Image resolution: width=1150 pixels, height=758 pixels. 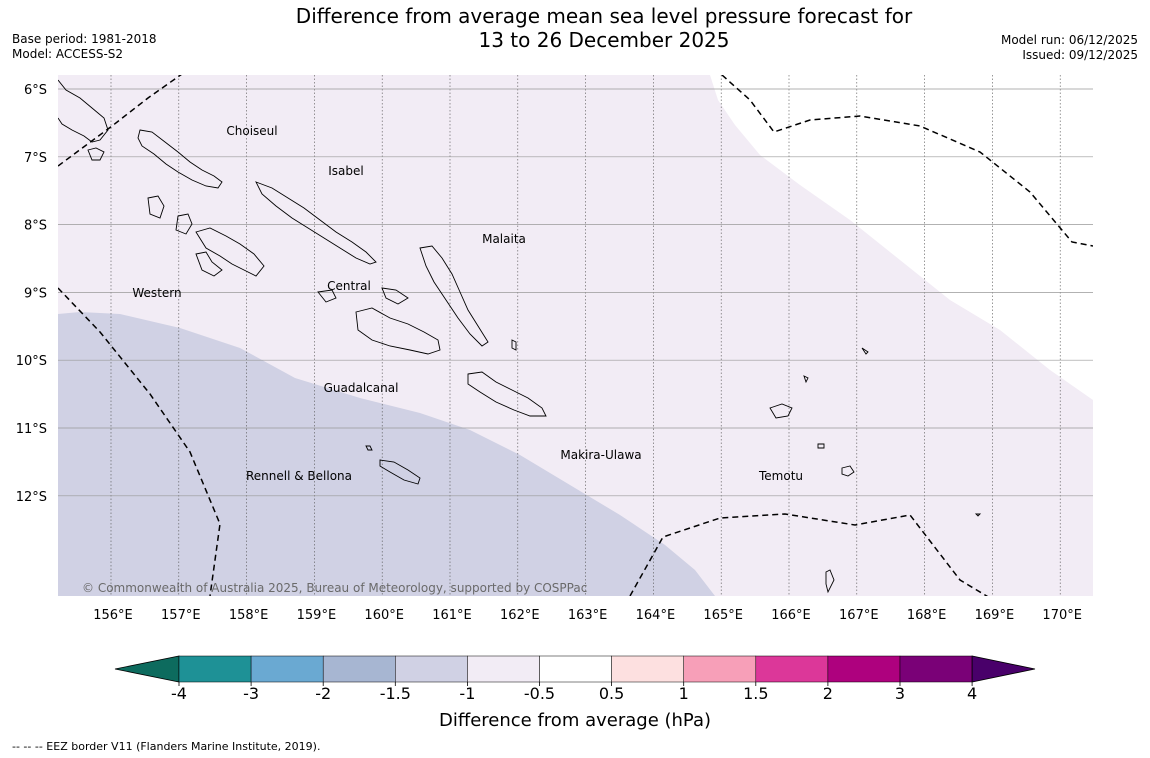 What do you see at coordinates (806, 379) in the screenshot?
I see `island-reef-islands` at bounding box center [806, 379].